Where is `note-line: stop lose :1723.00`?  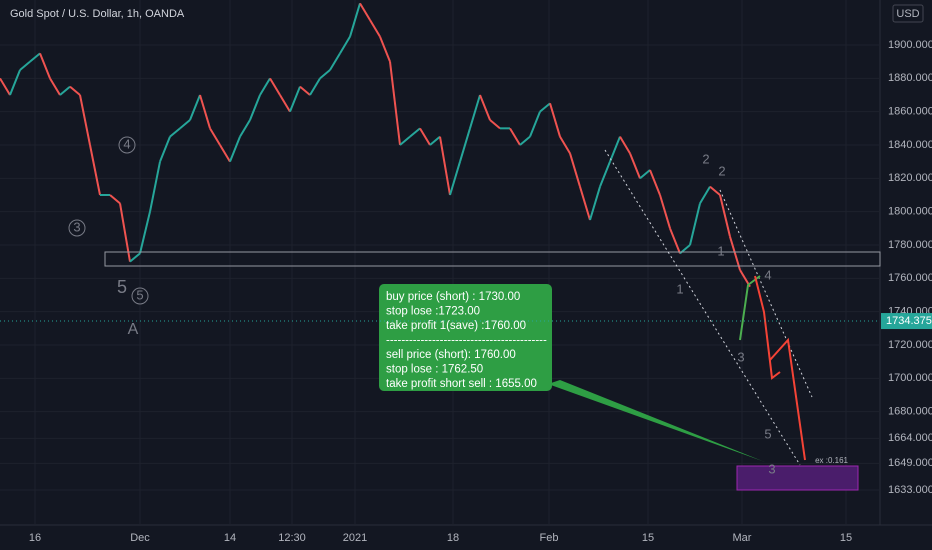
note-line: stop lose :1723.00 is located at coordinates (433, 312).